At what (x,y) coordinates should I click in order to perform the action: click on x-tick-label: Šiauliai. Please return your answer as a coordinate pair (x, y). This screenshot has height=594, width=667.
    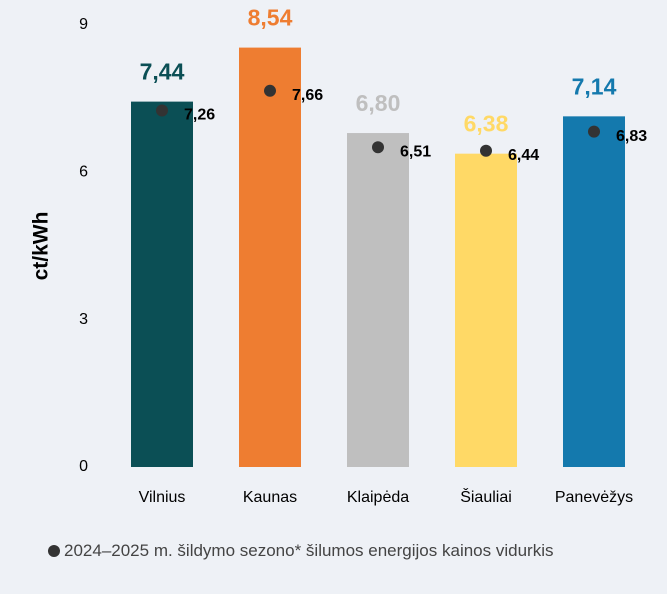
    Looking at the image, I should click on (486, 496).